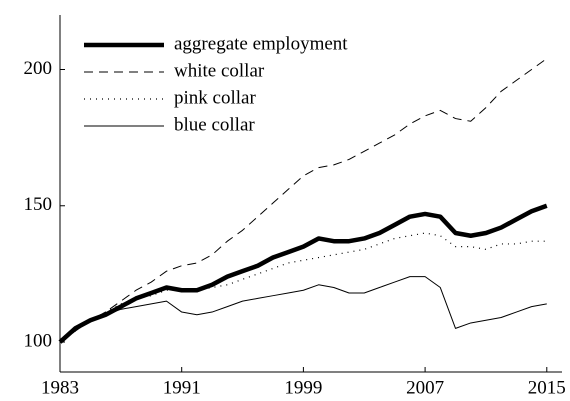  What do you see at coordinates (261, 43) in the screenshot?
I see `legend-label: aggregate employment` at bounding box center [261, 43].